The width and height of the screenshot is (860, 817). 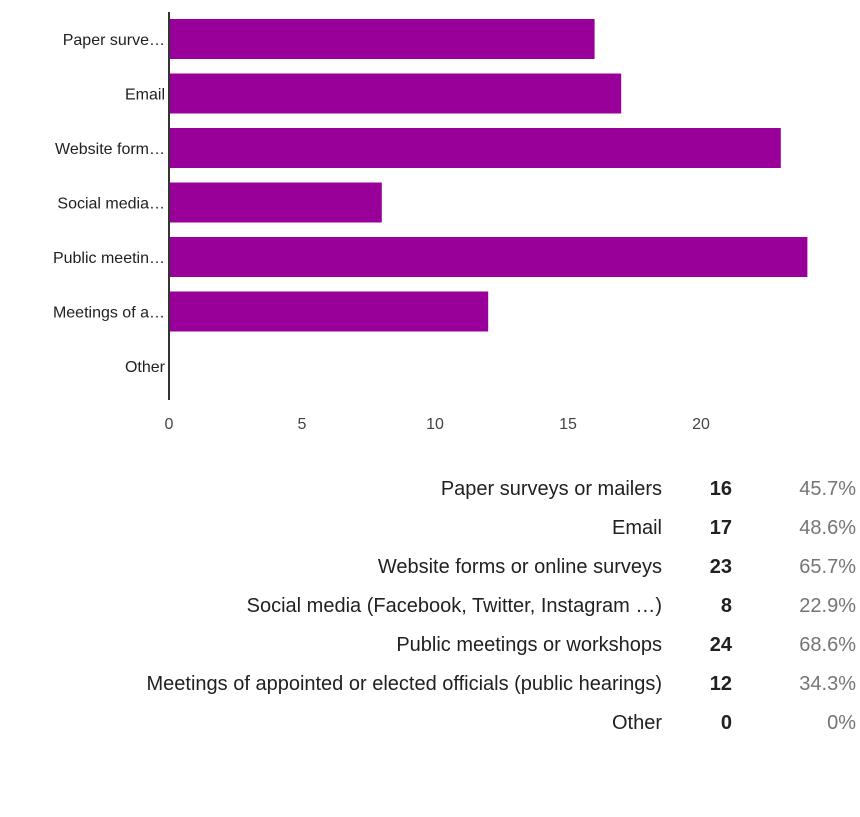 What do you see at coordinates (529, 645) in the screenshot?
I see `summary-label: Public meetings or workshops` at bounding box center [529, 645].